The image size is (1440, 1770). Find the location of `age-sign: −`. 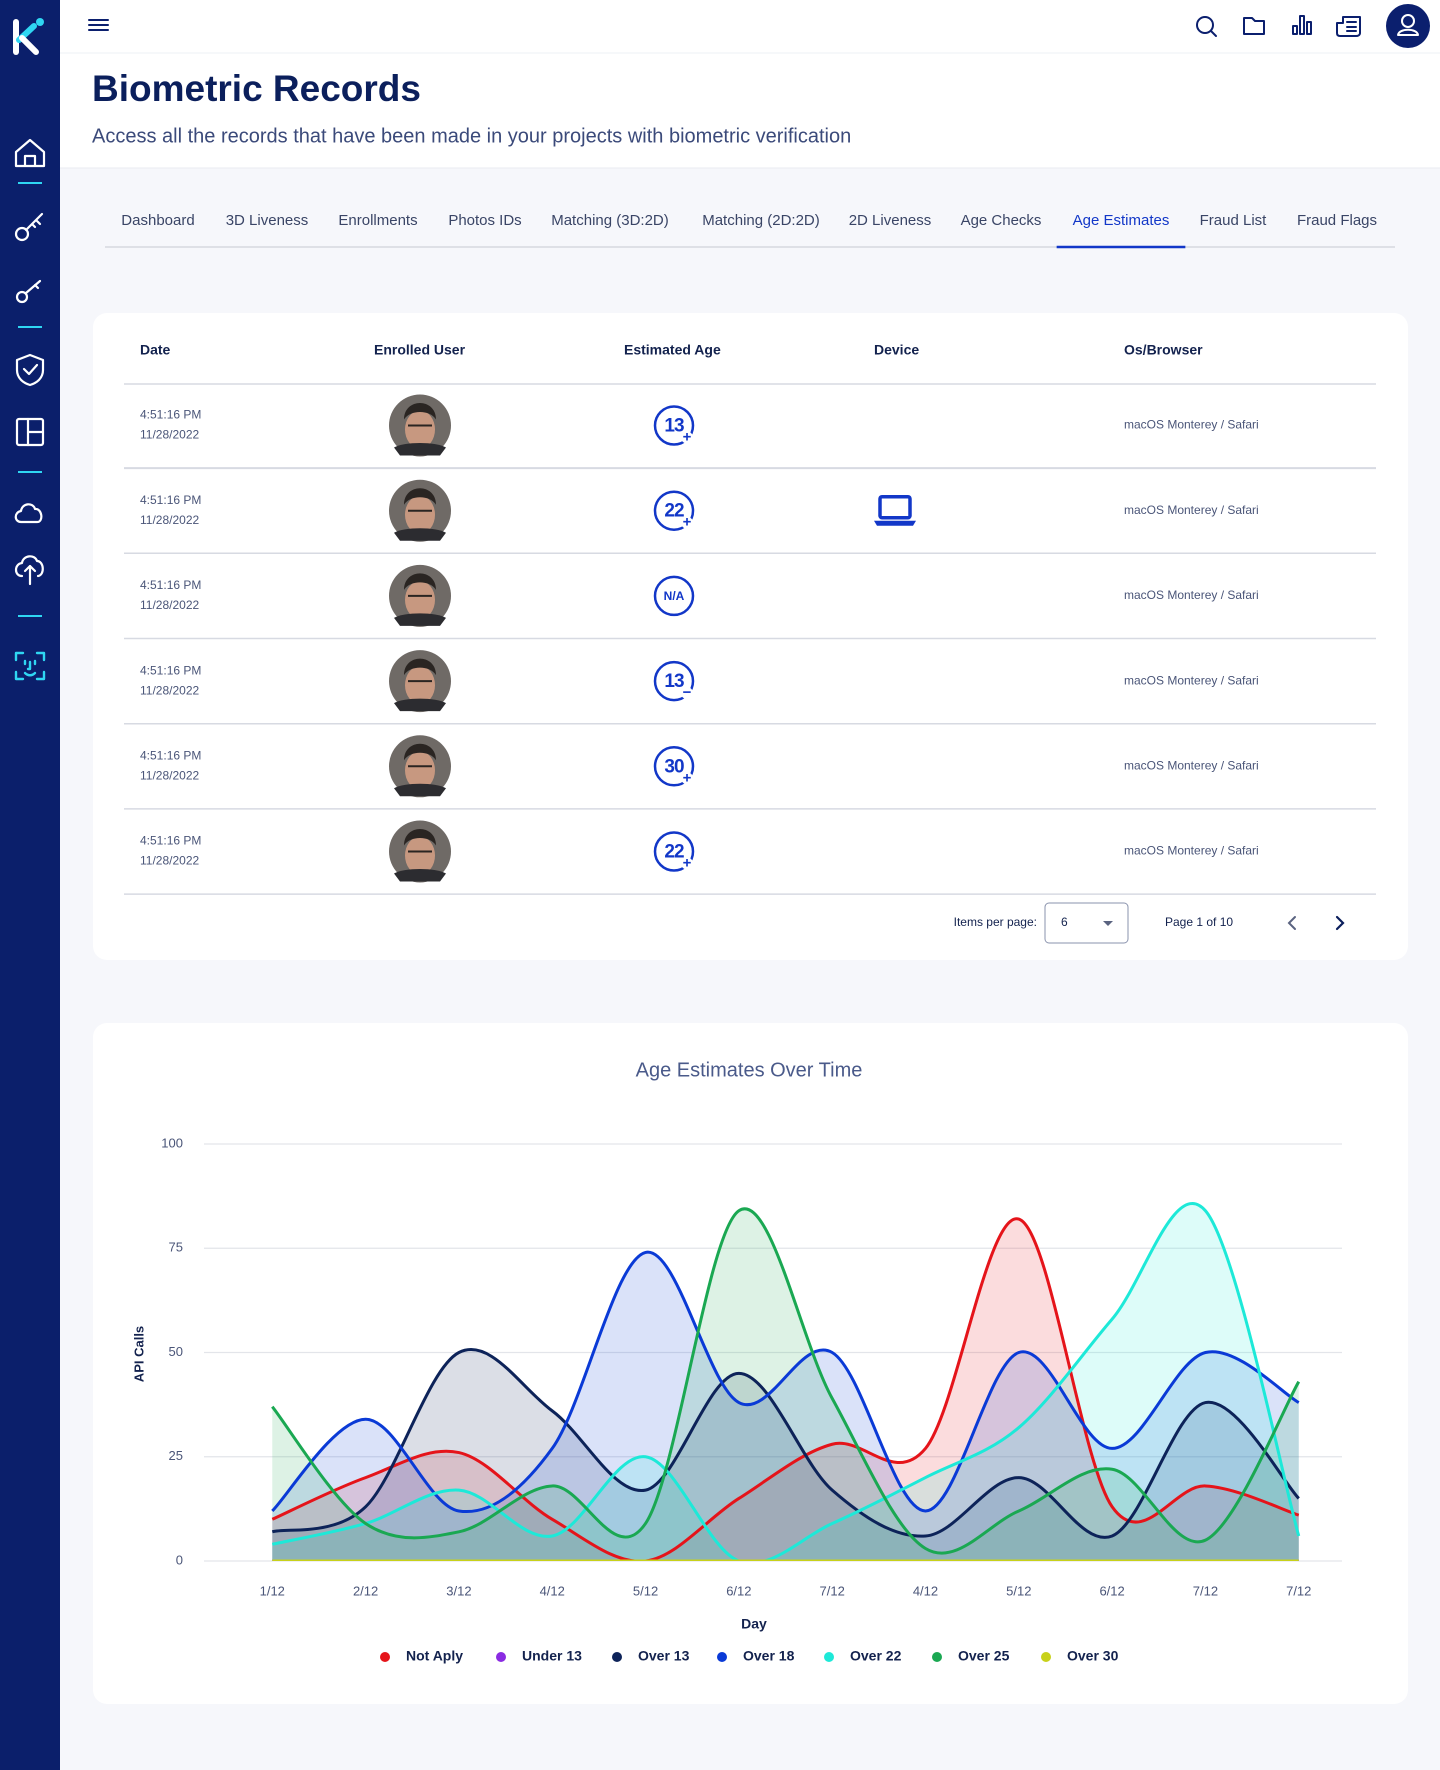

age-sign: − is located at coordinates (687, 692).